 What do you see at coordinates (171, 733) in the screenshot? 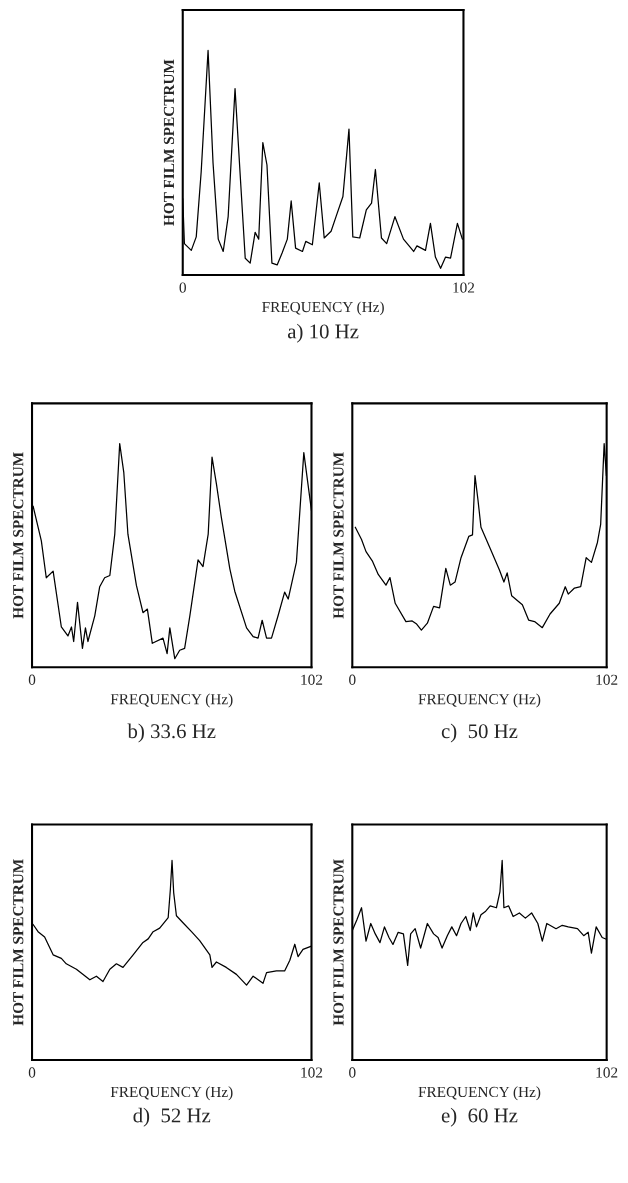
I see `text: b) 33.6 Hz` at bounding box center [171, 733].